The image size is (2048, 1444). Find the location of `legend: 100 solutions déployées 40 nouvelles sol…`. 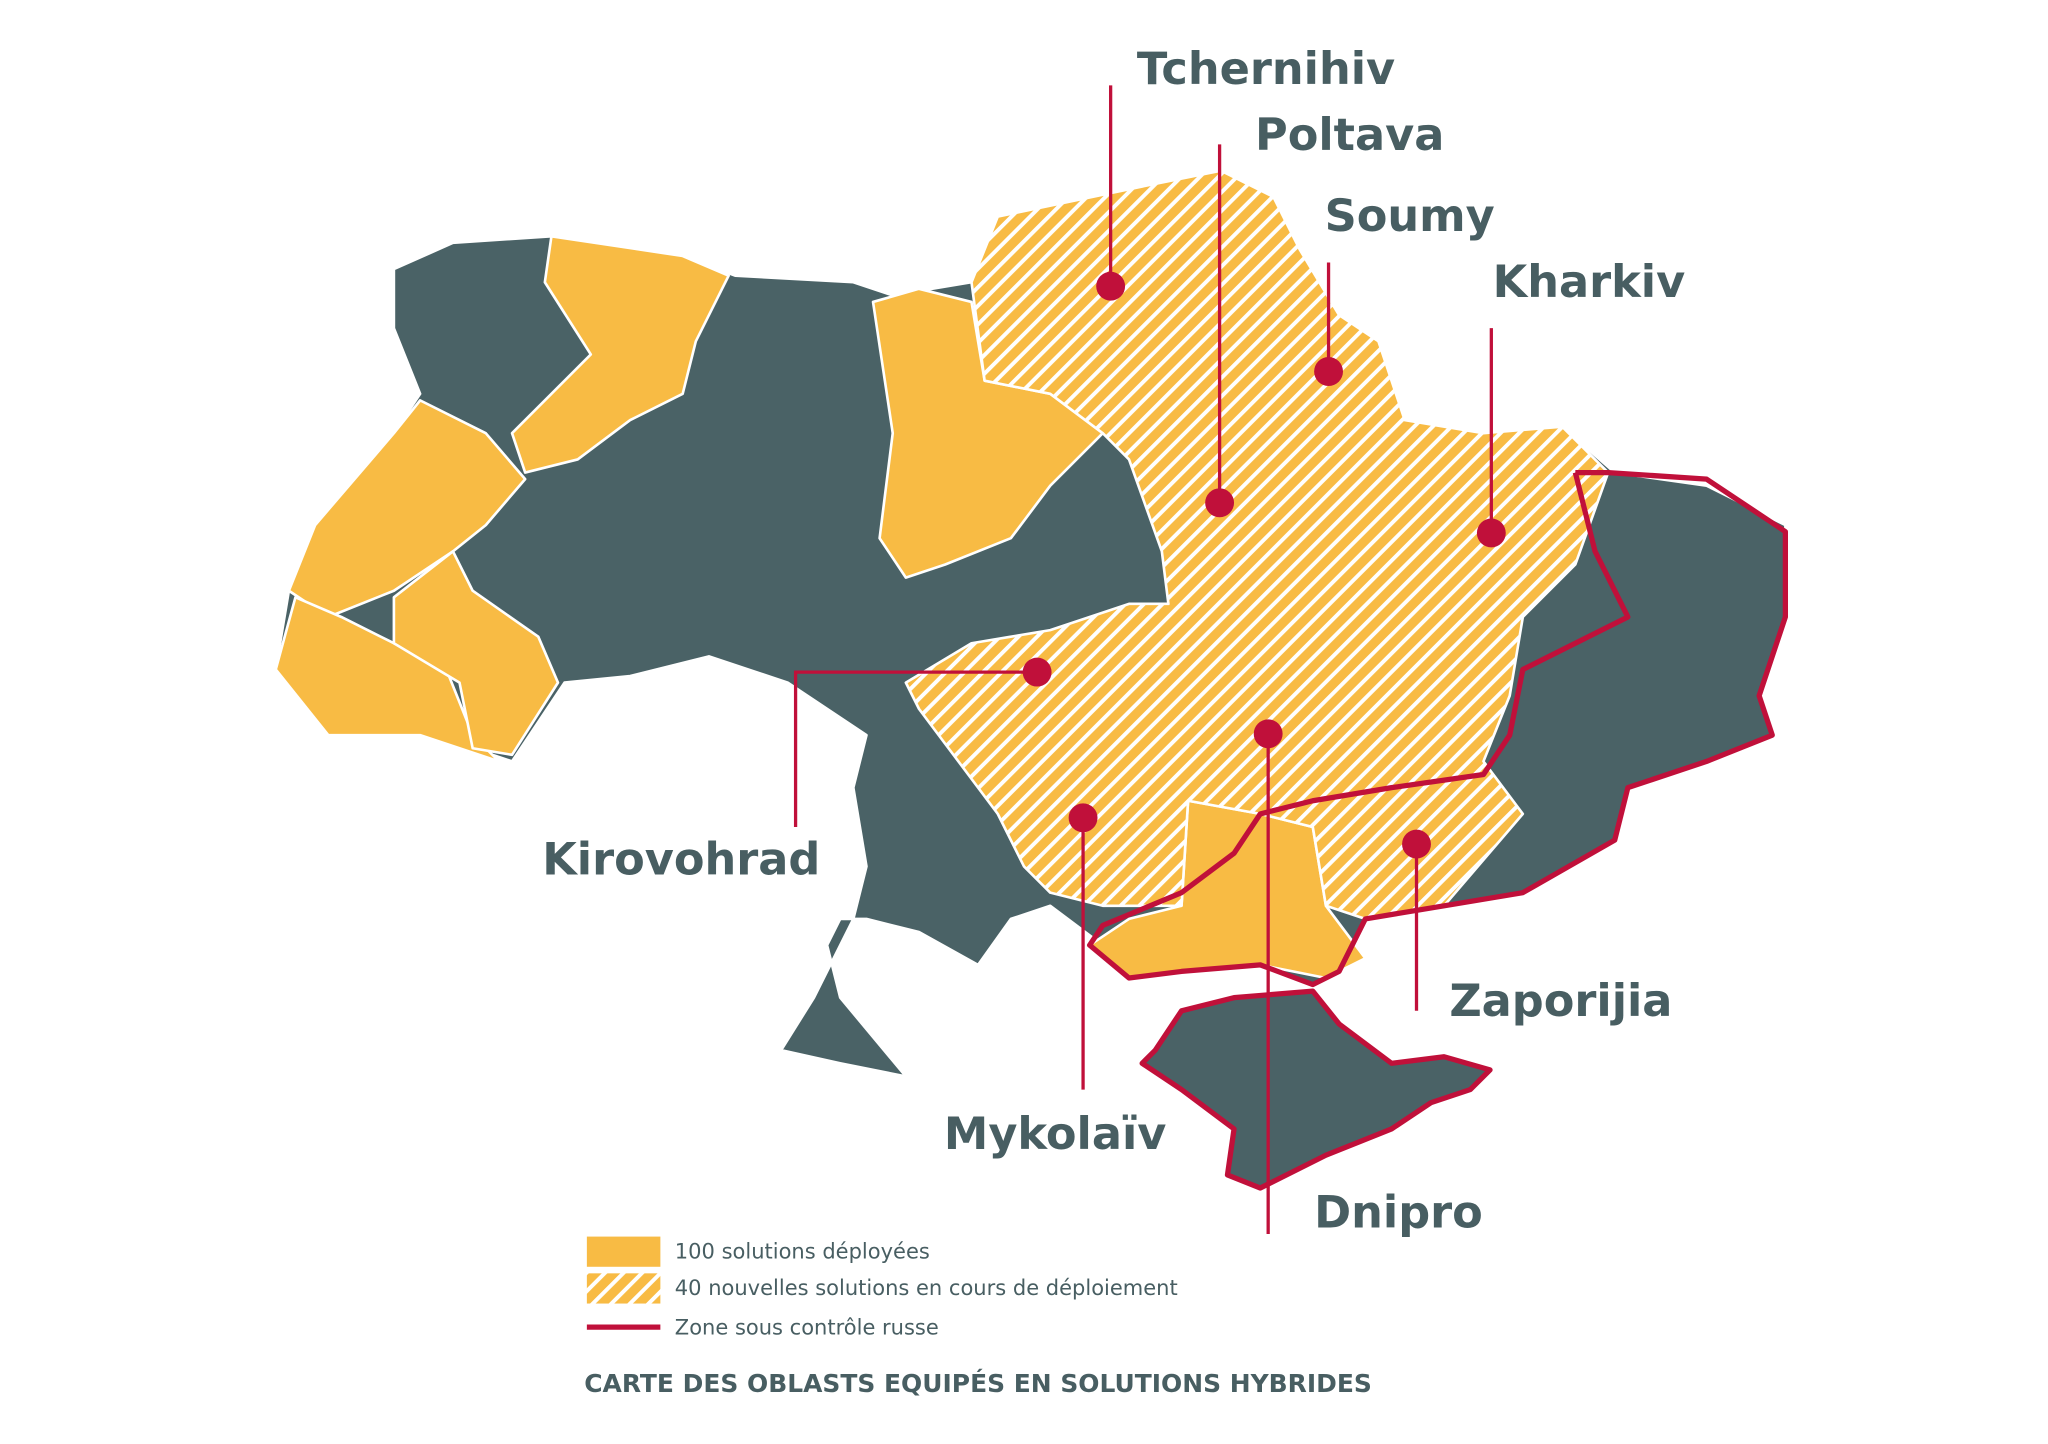

legend: 100 solutions déployées 40 nouvelles sol… is located at coordinates (882, 1287).